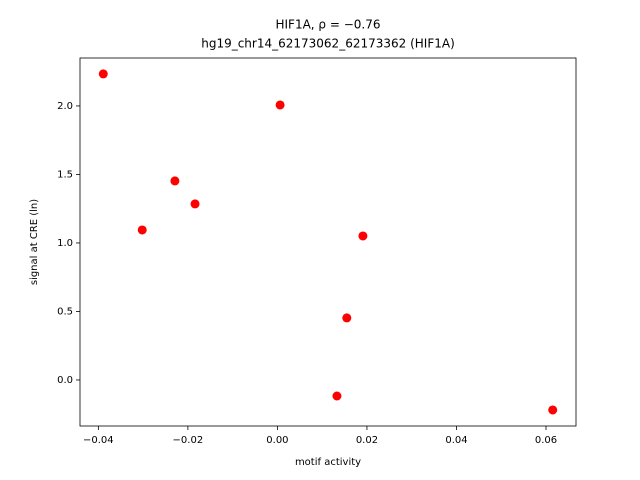 The width and height of the screenshot is (640, 480). I want to click on y-tick-label: 0.5, so click(65, 311).